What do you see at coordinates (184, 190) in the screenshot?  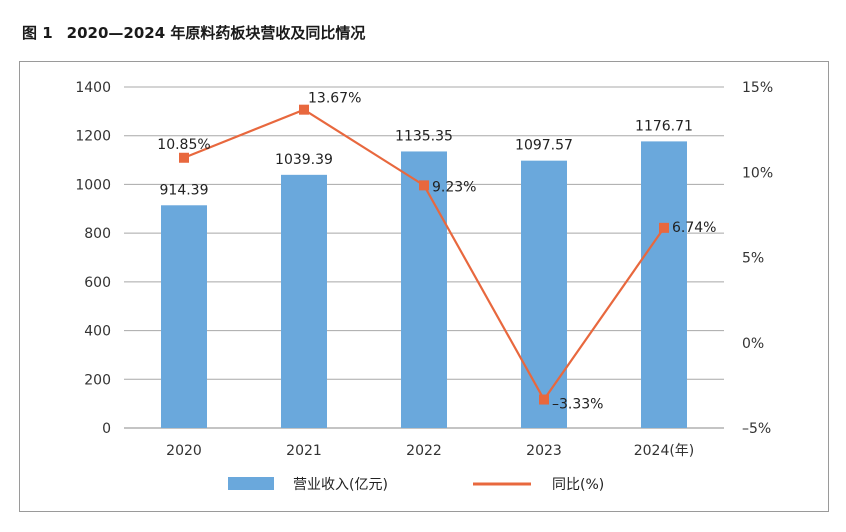 I see `bar-data-label: 914.39` at bounding box center [184, 190].